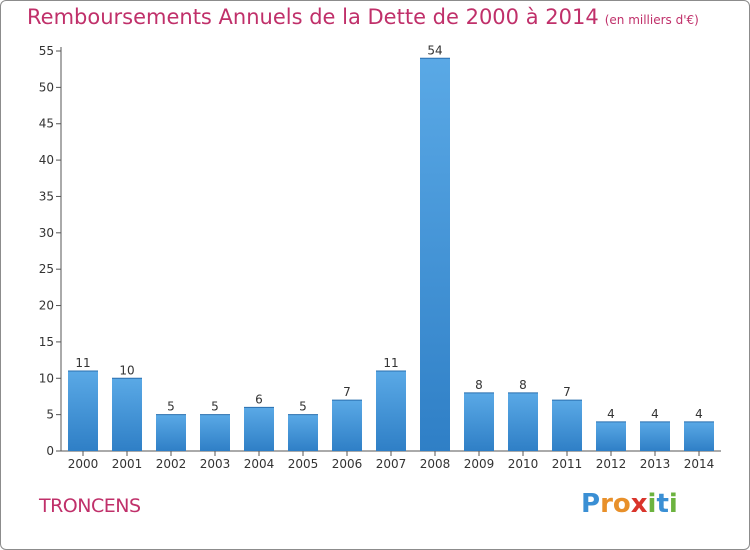  I want to click on x-tick-label: 2010, so click(523, 464).